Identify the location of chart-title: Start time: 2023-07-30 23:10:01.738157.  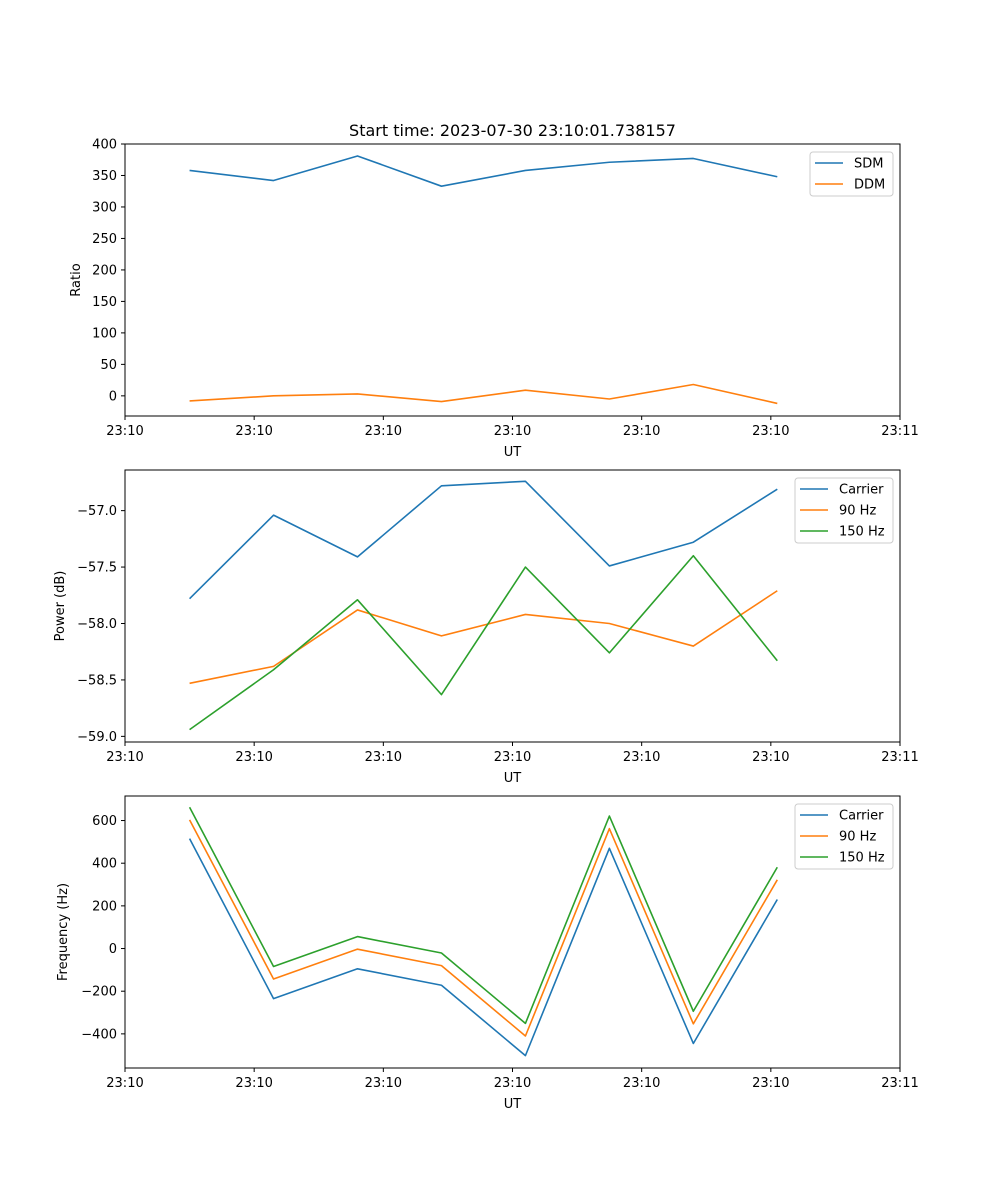
(512, 130).